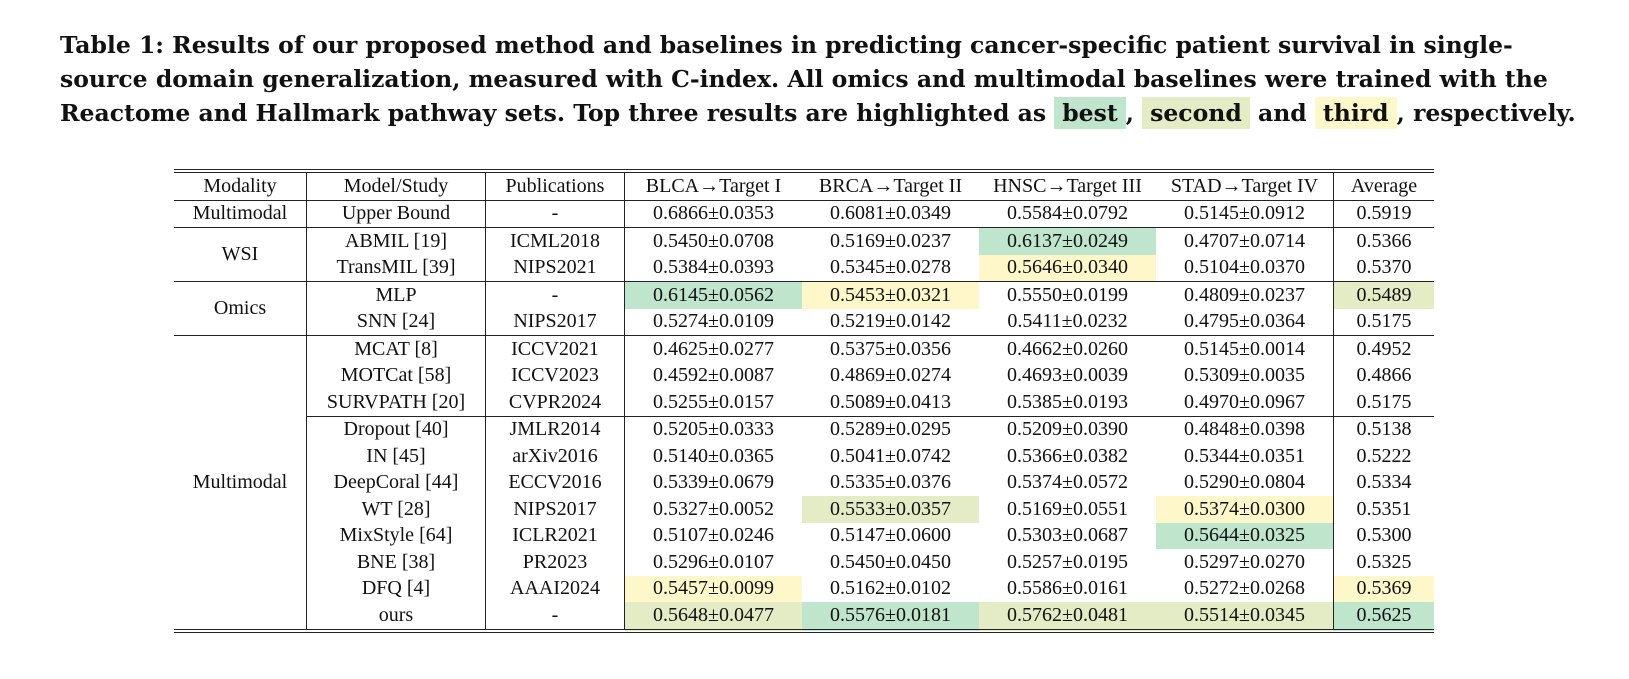 The width and height of the screenshot is (1629, 679). Describe the element at coordinates (1384, 535) in the screenshot. I see `average-cell: 0.5300` at that location.